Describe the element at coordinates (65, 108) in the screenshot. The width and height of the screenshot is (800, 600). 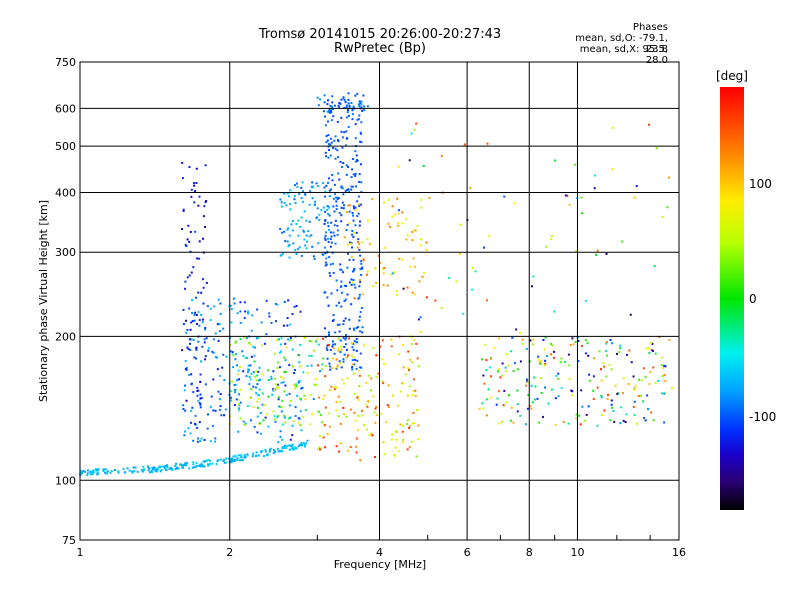
I see `y-tick-label: 600` at that location.